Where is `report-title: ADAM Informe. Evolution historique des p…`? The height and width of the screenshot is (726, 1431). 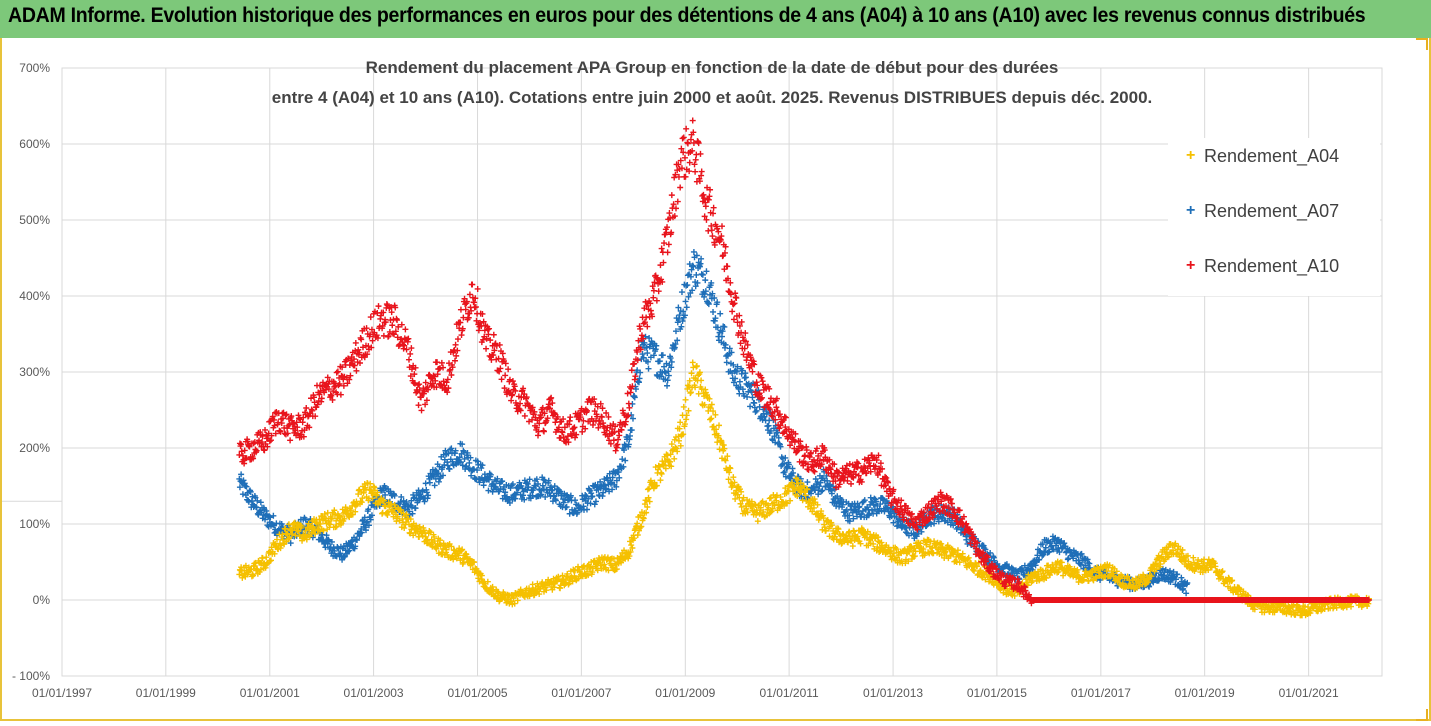
report-title: ADAM Informe. Evolution historique des p… is located at coordinates (686, 16).